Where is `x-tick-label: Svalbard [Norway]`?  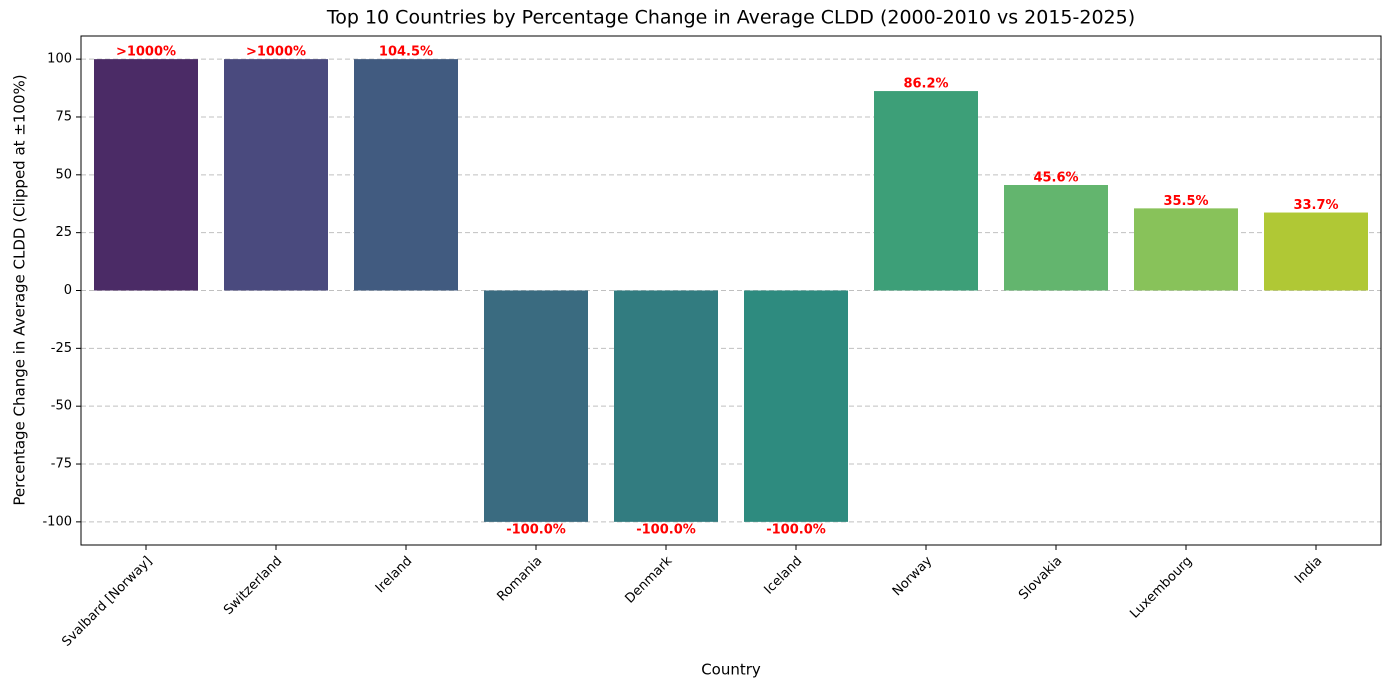
x-tick-label: Svalbard [Norway] is located at coordinates (107, 602).